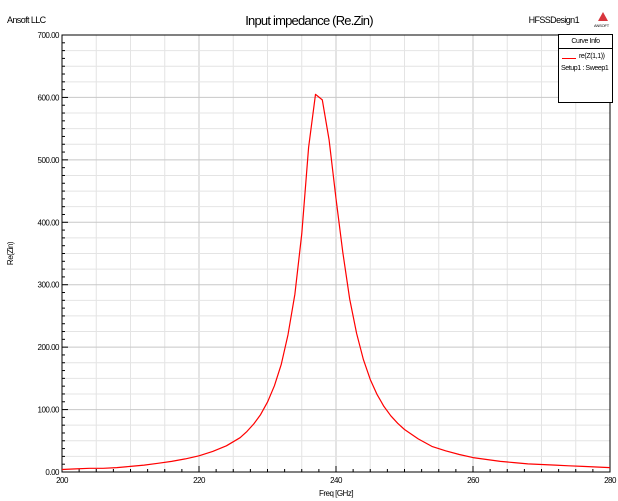 The image size is (618, 501). What do you see at coordinates (585, 42) in the screenshot?
I see `legend-title: Curve Info` at bounding box center [585, 42].